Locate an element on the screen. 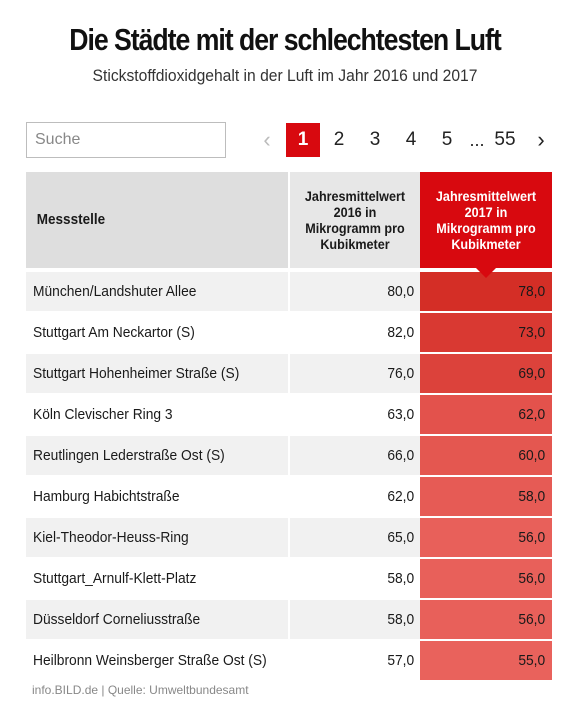  cell-2016: 82,0 is located at coordinates (355, 332).